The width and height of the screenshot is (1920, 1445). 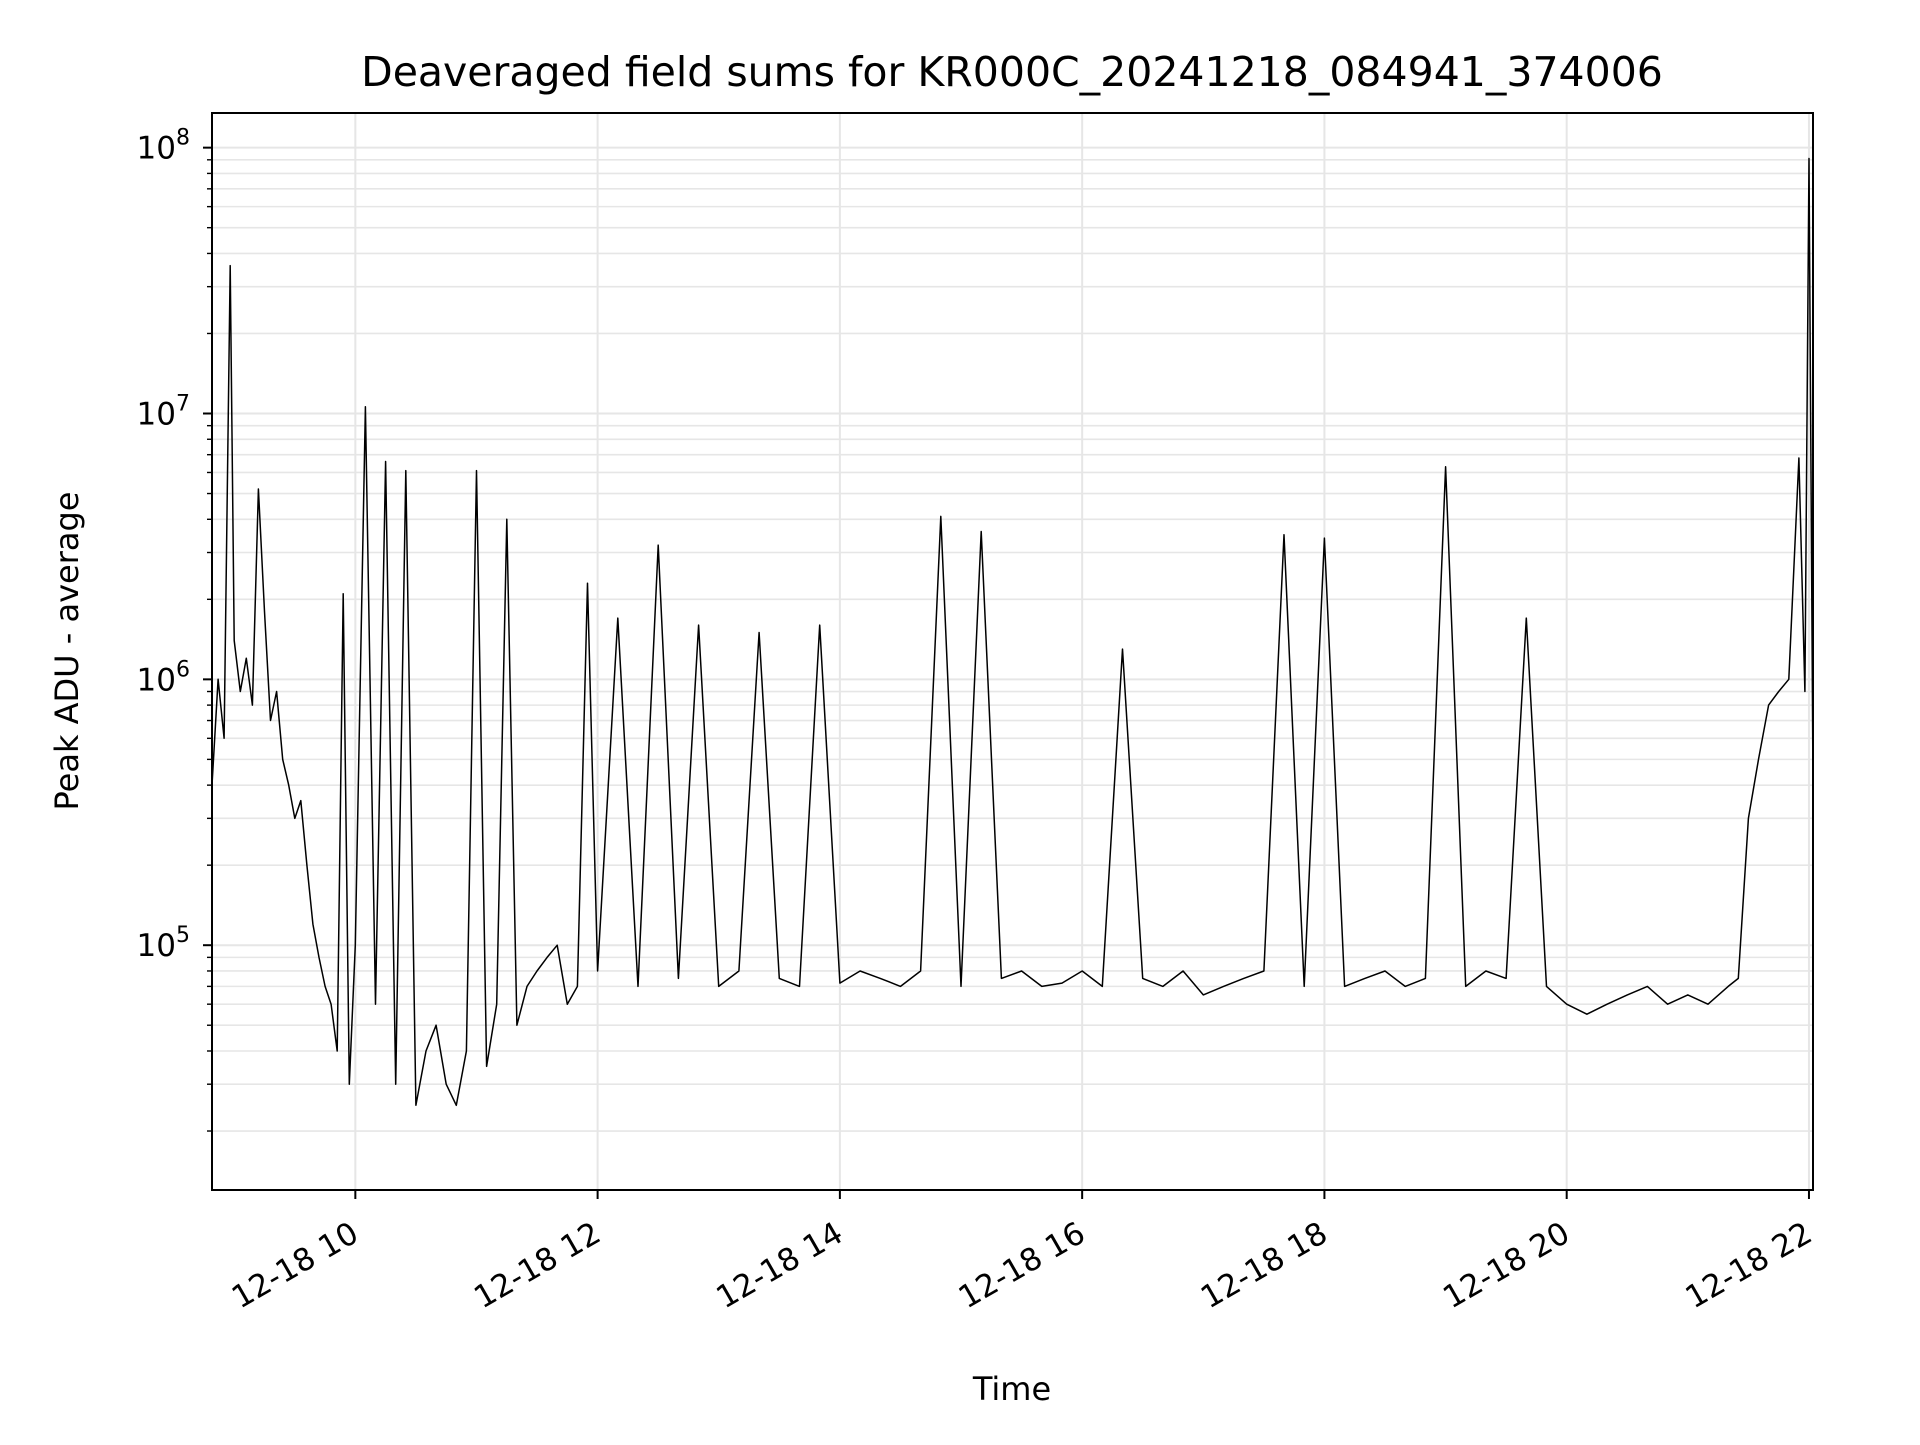 I want to click on y-tick-label: 10⁶, so click(x=163, y=677).